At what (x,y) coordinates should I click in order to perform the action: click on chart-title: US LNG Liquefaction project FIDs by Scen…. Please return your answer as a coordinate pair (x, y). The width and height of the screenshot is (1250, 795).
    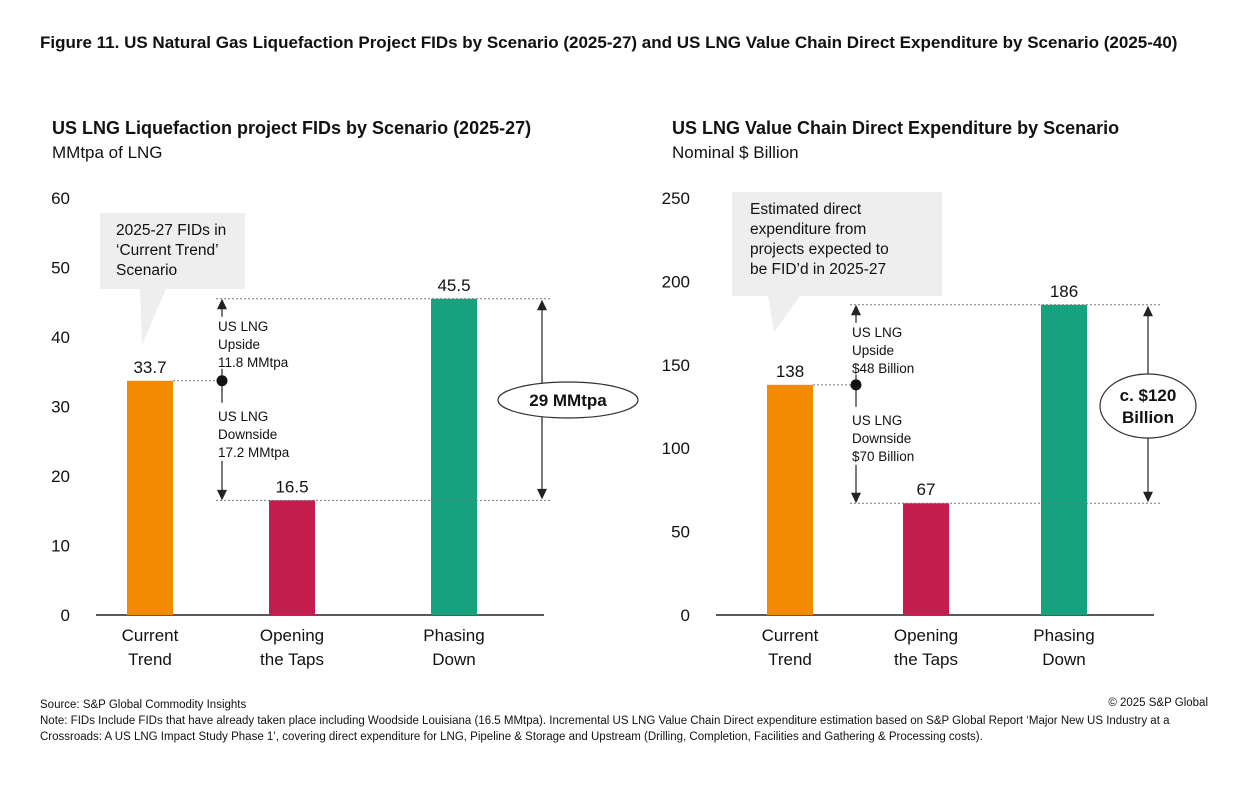
    Looking at the image, I should click on (292, 128).